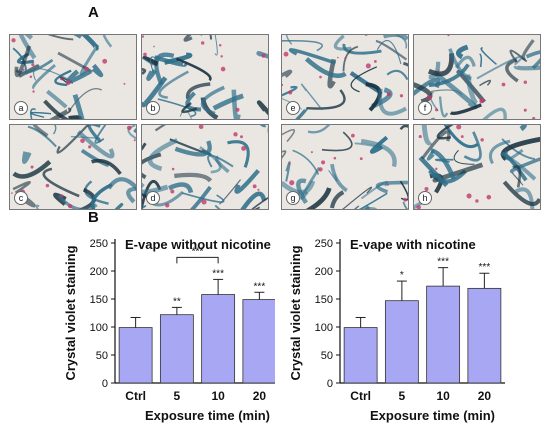 This screenshot has height=437, width=550. I want to click on micrograph-e: e, so click(345, 77).